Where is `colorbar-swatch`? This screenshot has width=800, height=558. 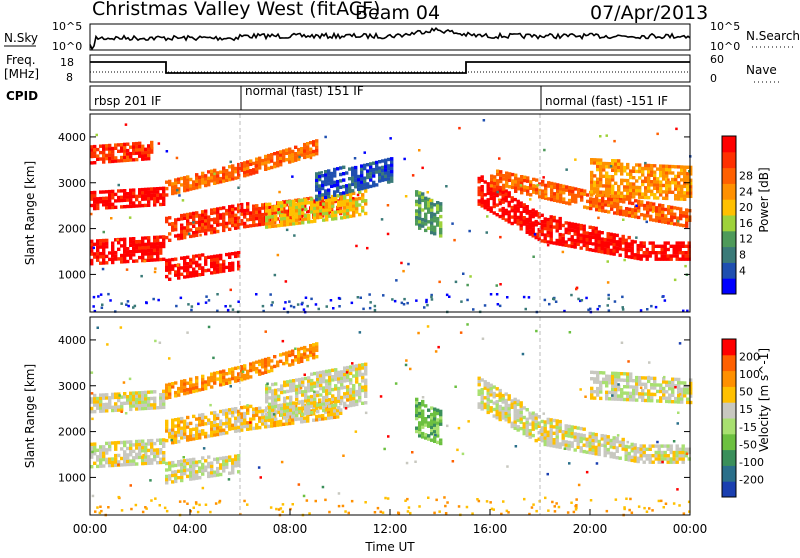
colorbar-swatch is located at coordinates (729, 270).